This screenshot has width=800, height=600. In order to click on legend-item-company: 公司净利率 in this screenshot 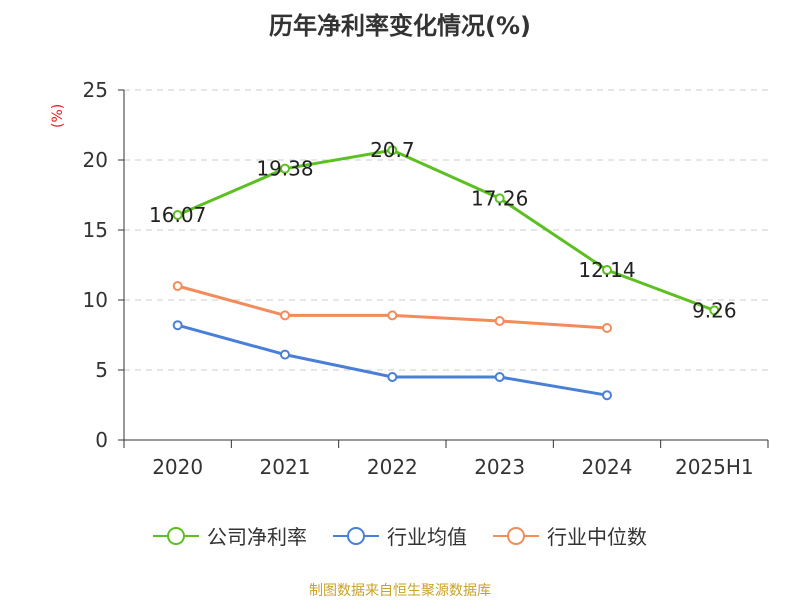, I will do `click(230, 535)`.